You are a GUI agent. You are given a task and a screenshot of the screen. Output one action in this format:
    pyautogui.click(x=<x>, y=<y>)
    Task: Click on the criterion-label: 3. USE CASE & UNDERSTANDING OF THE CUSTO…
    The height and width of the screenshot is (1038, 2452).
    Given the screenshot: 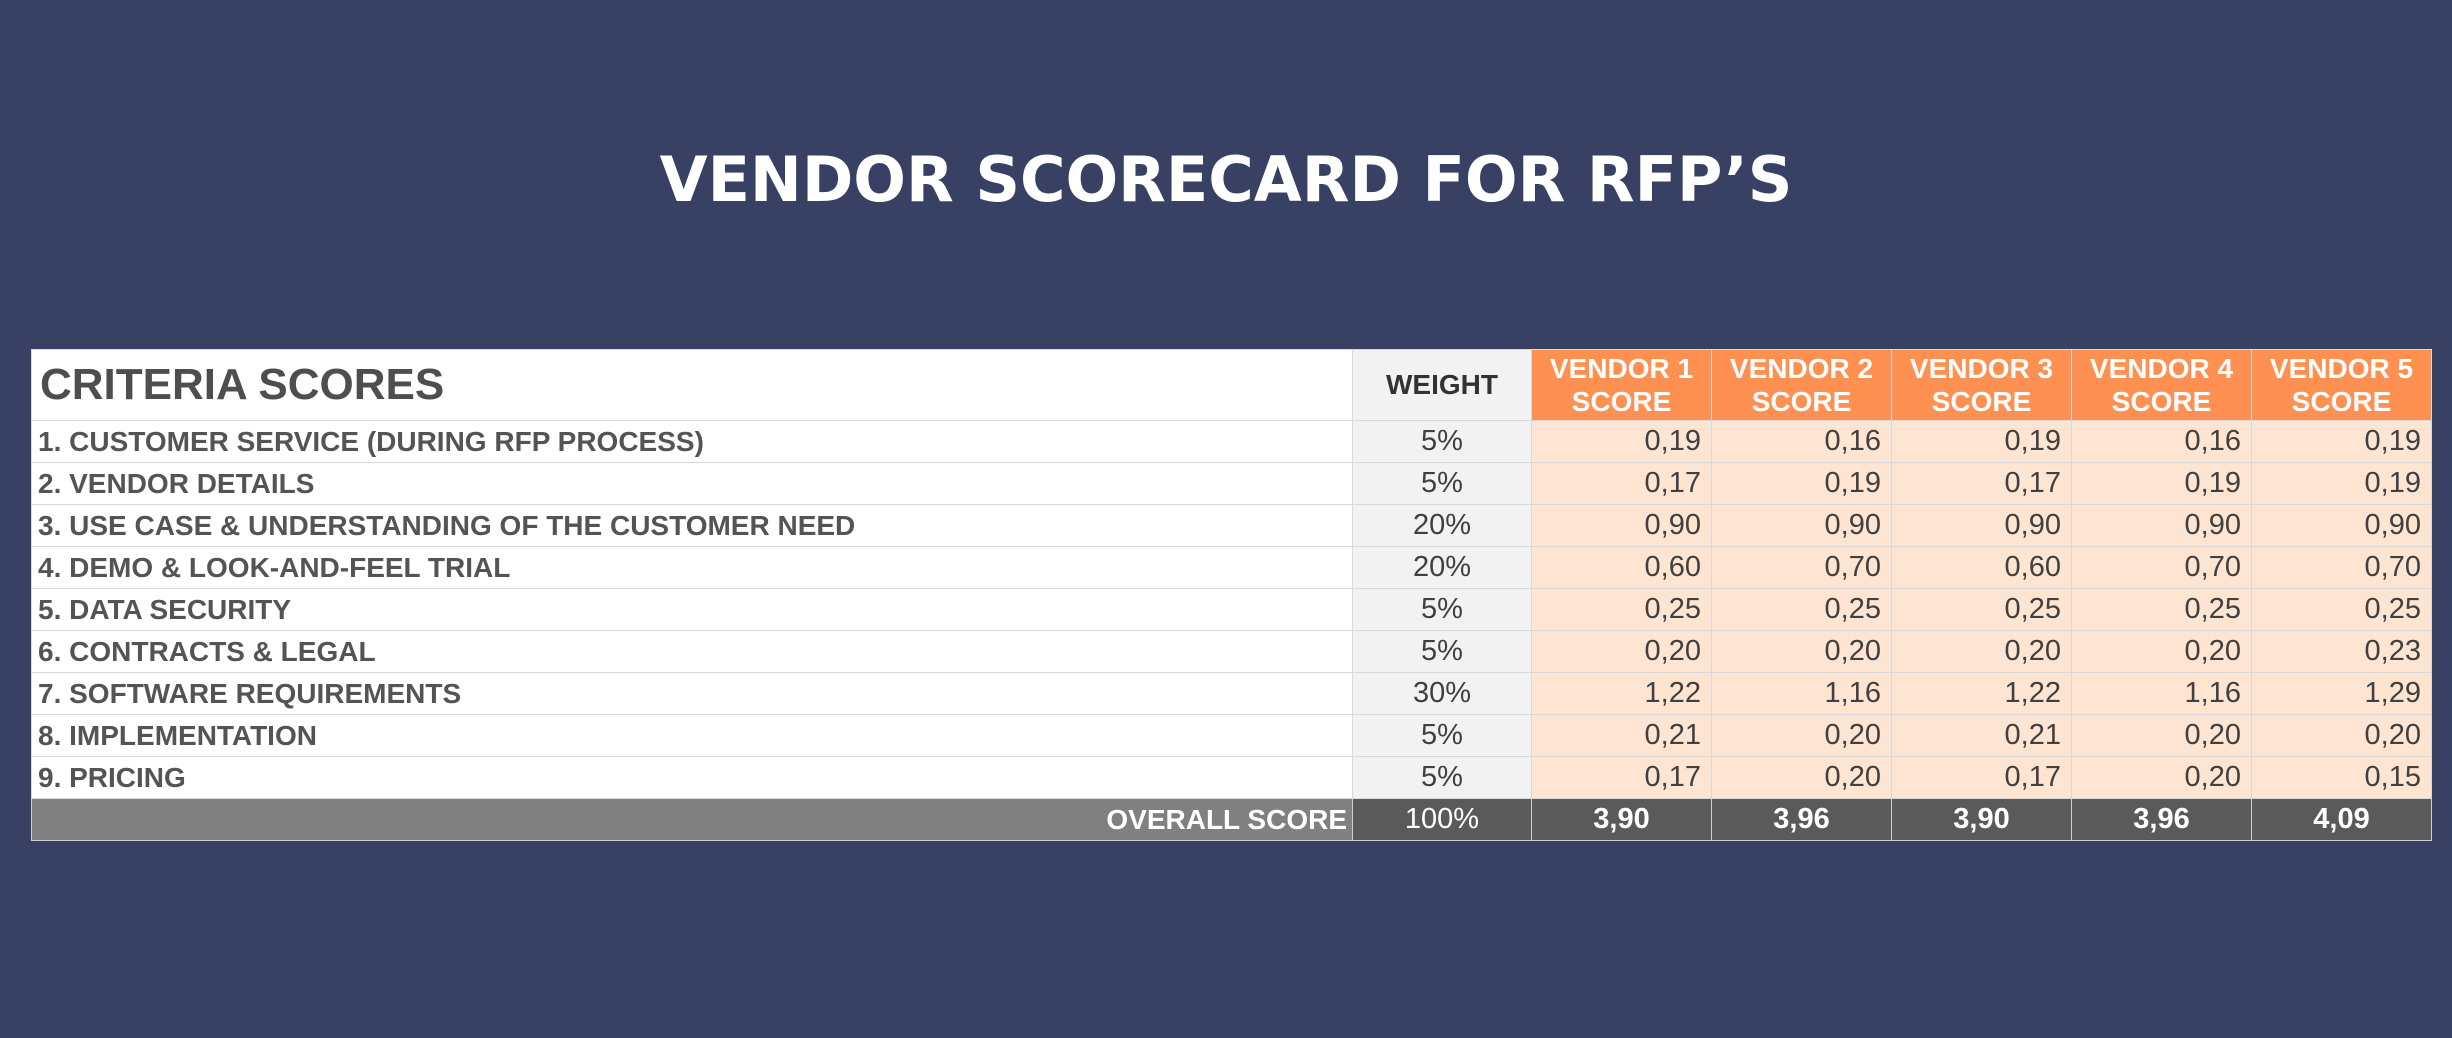 What is the action you would take?
    pyautogui.click(x=692, y=525)
    